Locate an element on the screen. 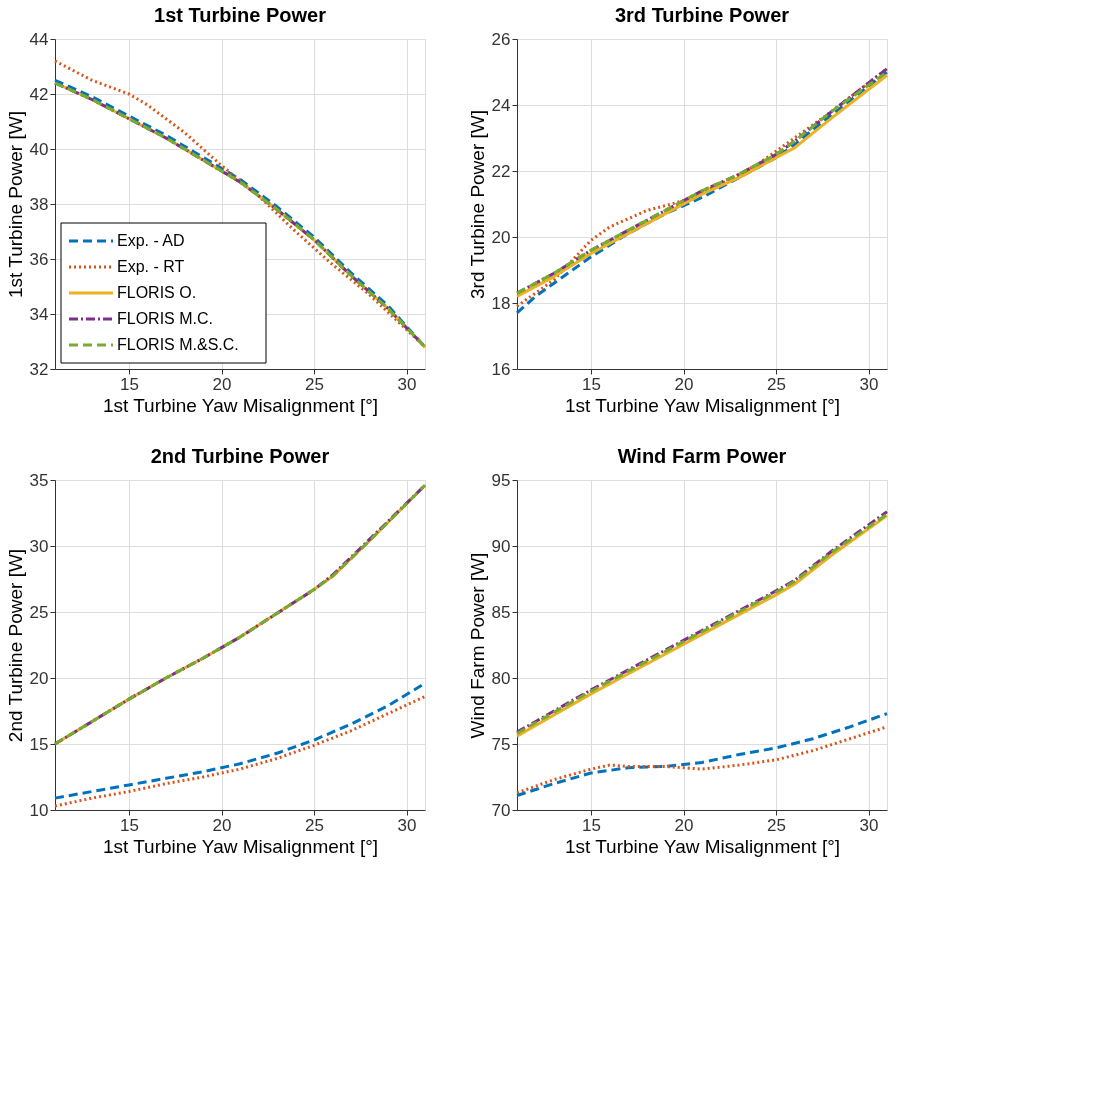 The image size is (1096, 1104). chart-title: Wind Farm Power is located at coordinates (702, 456).